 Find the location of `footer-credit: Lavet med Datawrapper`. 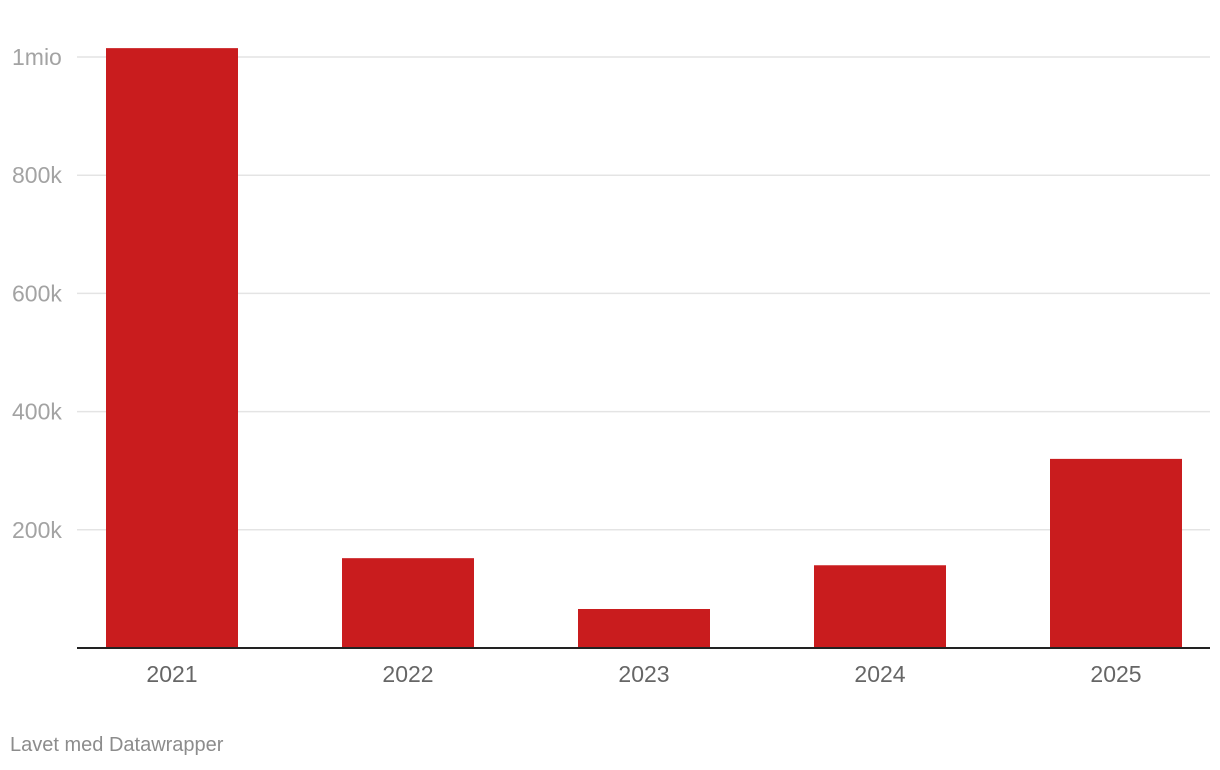

footer-credit: Lavet med Datawrapper is located at coordinates (117, 745).